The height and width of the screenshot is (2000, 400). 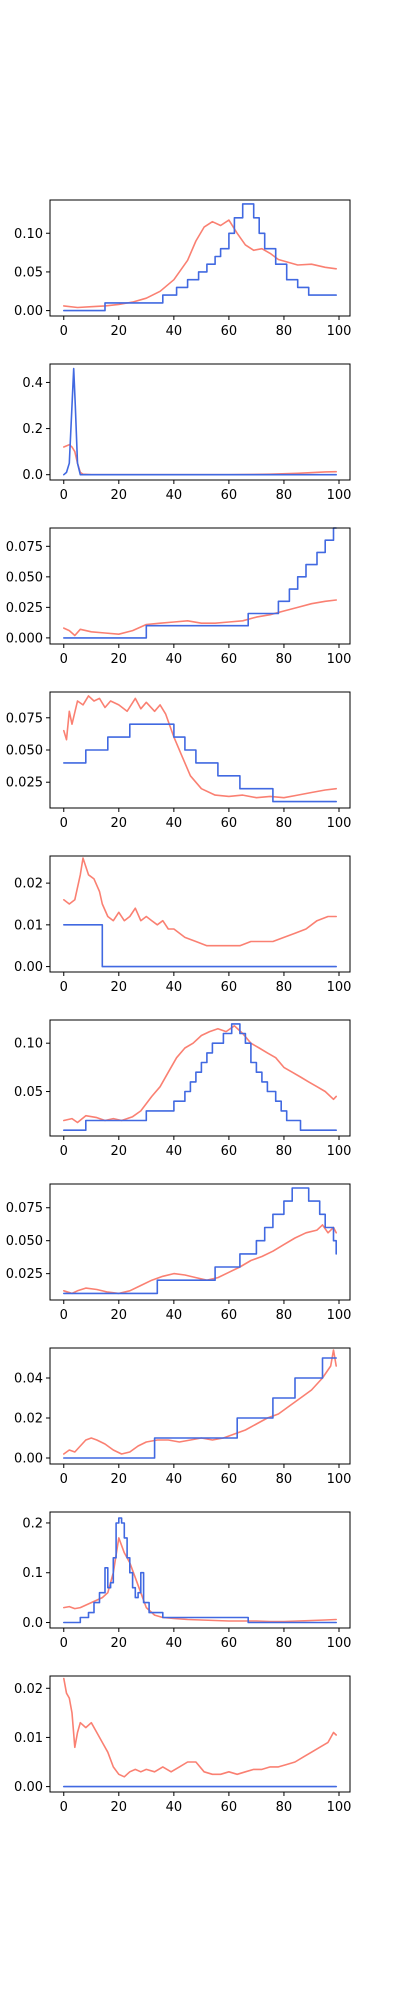 I want to click on subplot-9: 0 20 40 60 80 100 0.0 0.1 0.2, so click(x=187, y=1581).